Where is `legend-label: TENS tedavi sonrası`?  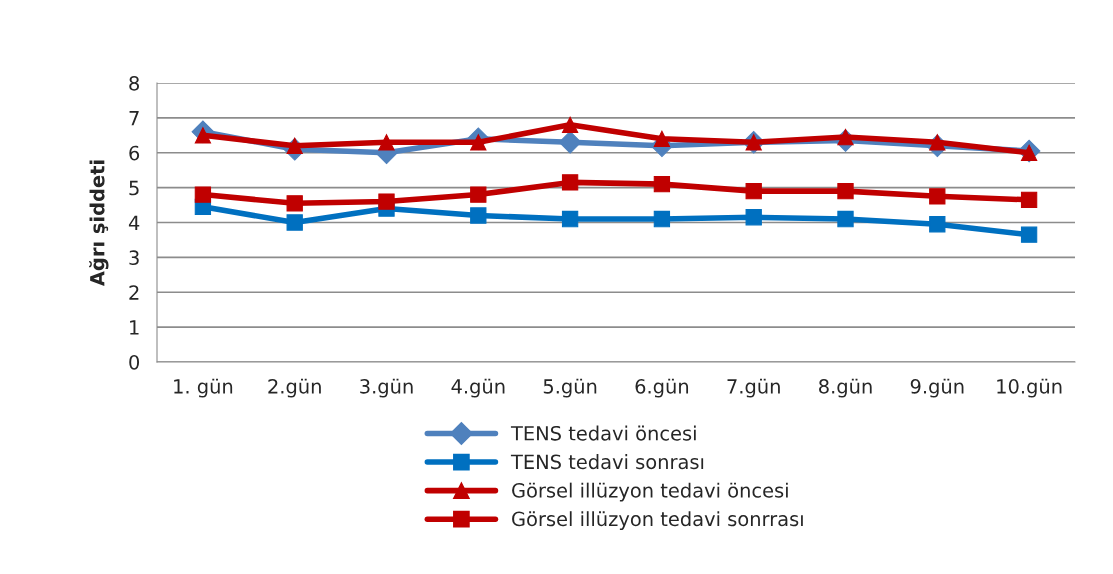 legend-label: TENS tedavi sonrası is located at coordinates (607, 462).